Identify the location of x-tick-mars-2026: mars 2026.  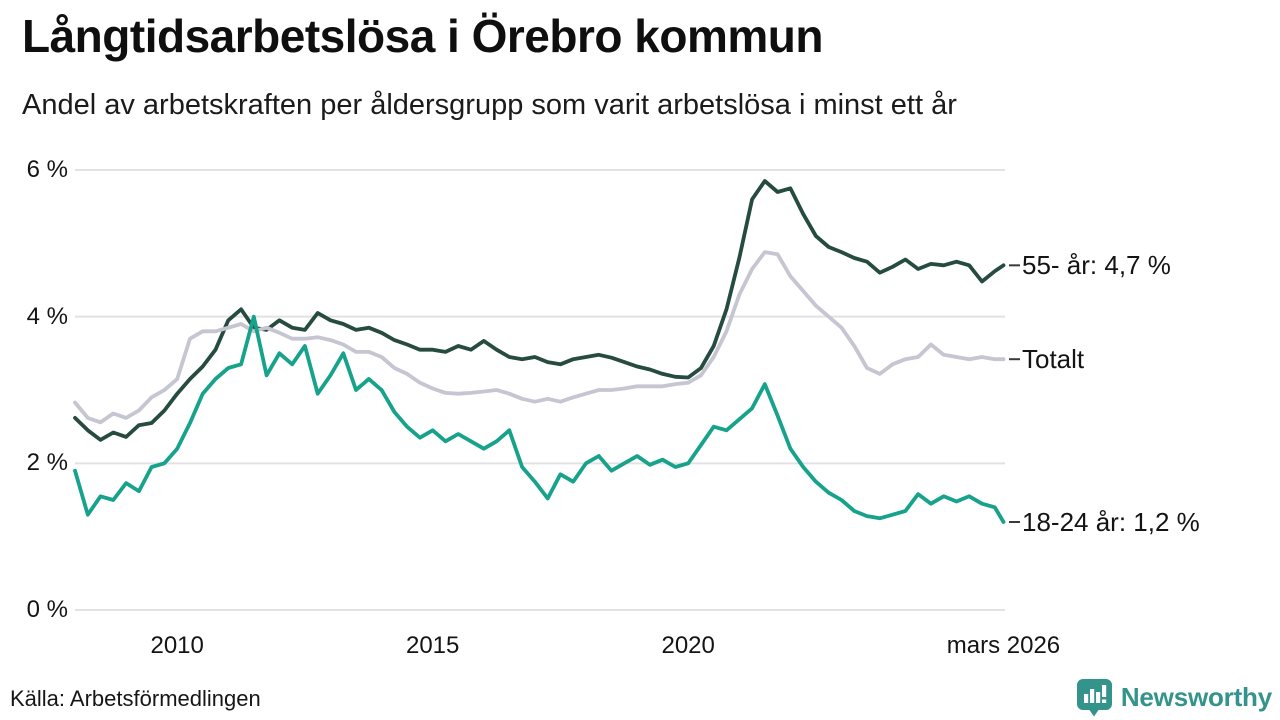
(1003, 645).